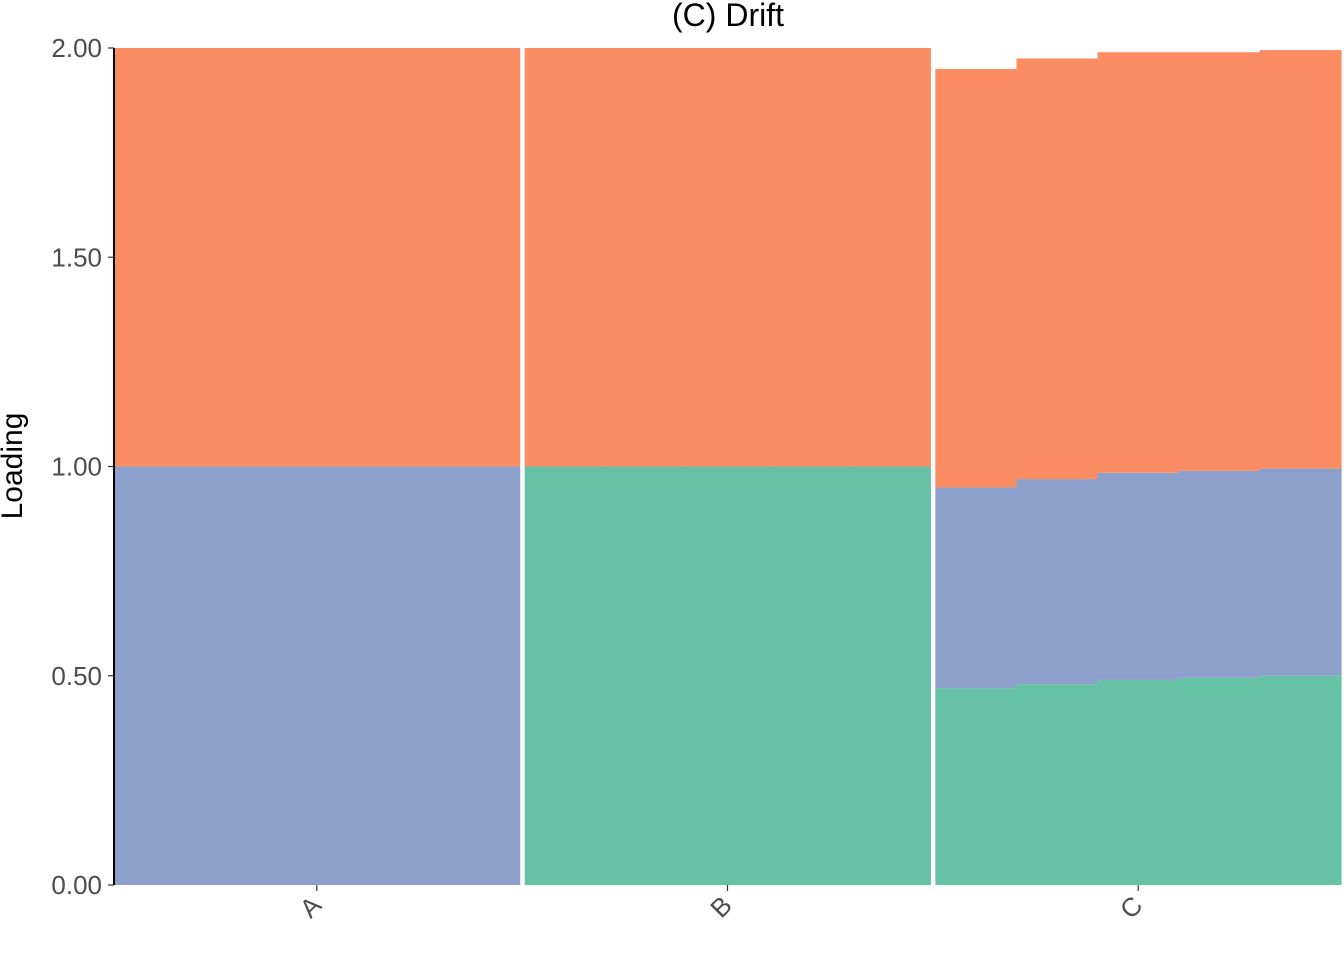 The image size is (1344, 960). I want to click on chart-title: (C) Drift, so click(728, 16).